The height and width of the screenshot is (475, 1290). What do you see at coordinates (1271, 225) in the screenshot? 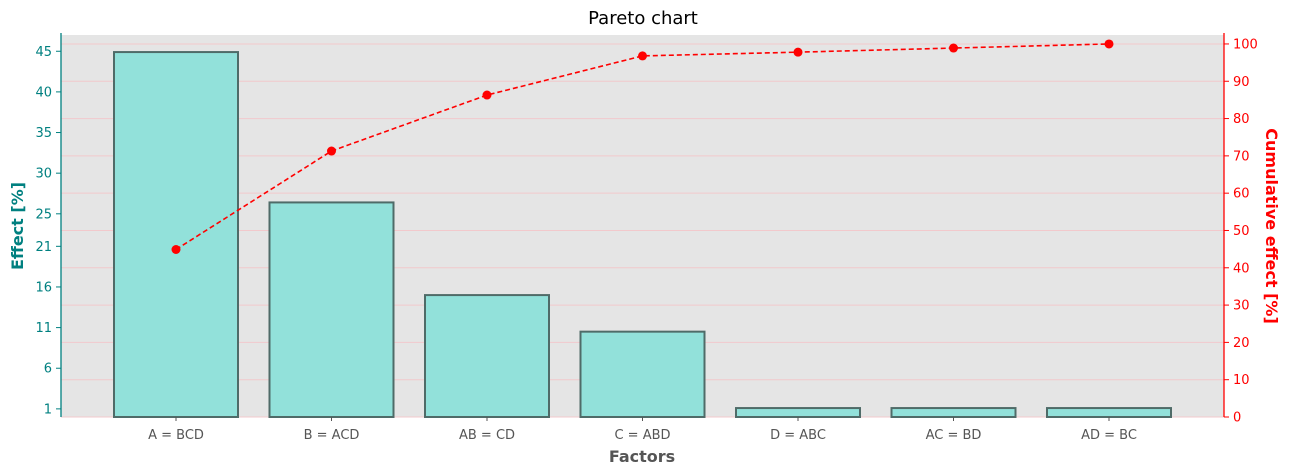
I see `y2-axis-label: Cumulative effect [%]` at bounding box center [1271, 225].